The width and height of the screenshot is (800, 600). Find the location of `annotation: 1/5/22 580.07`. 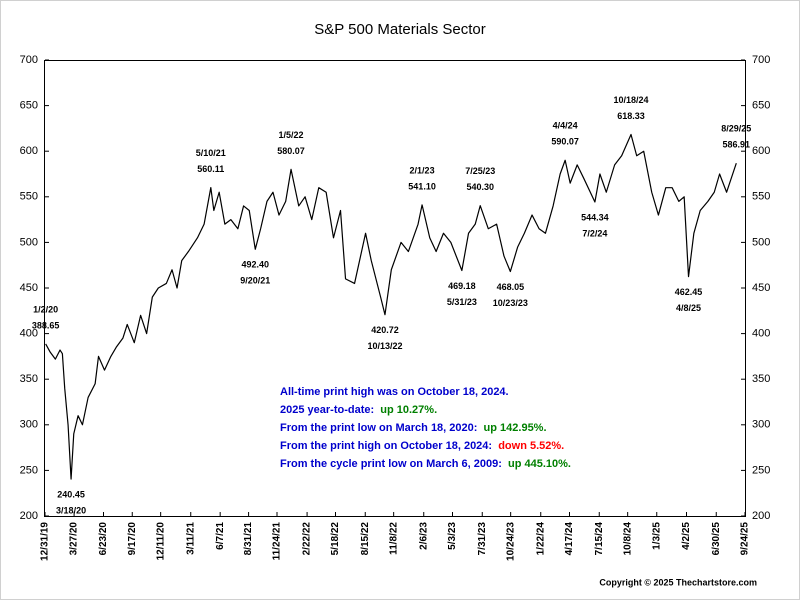

annotation: 1/5/22 580.07 is located at coordinates (291, 143).